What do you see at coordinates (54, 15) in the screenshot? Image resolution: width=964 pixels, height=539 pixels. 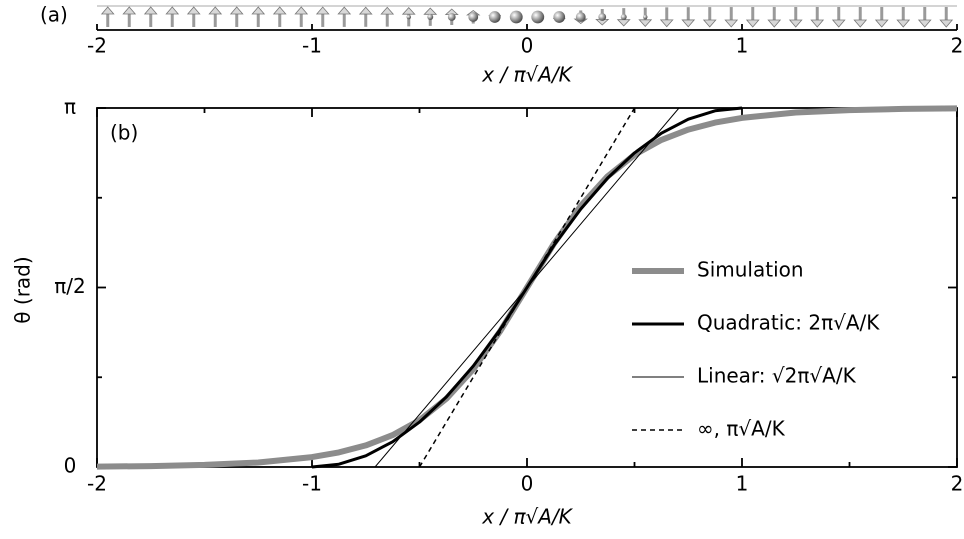 I see `panel-label: (a)` at bounding box center [54, 15].